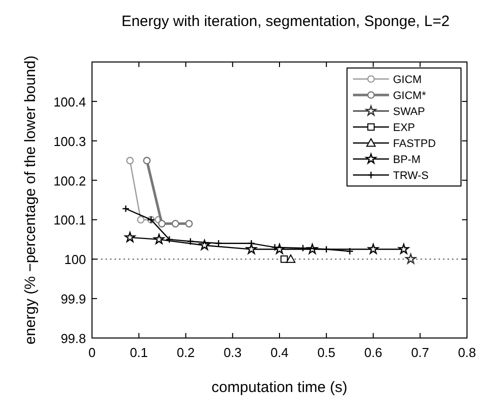 The image size is (504, 410). What do you see at coordinates (69, 141) in the screenshot?
I see `y-tick-label: 100.3` at bounding box center [69, 141].